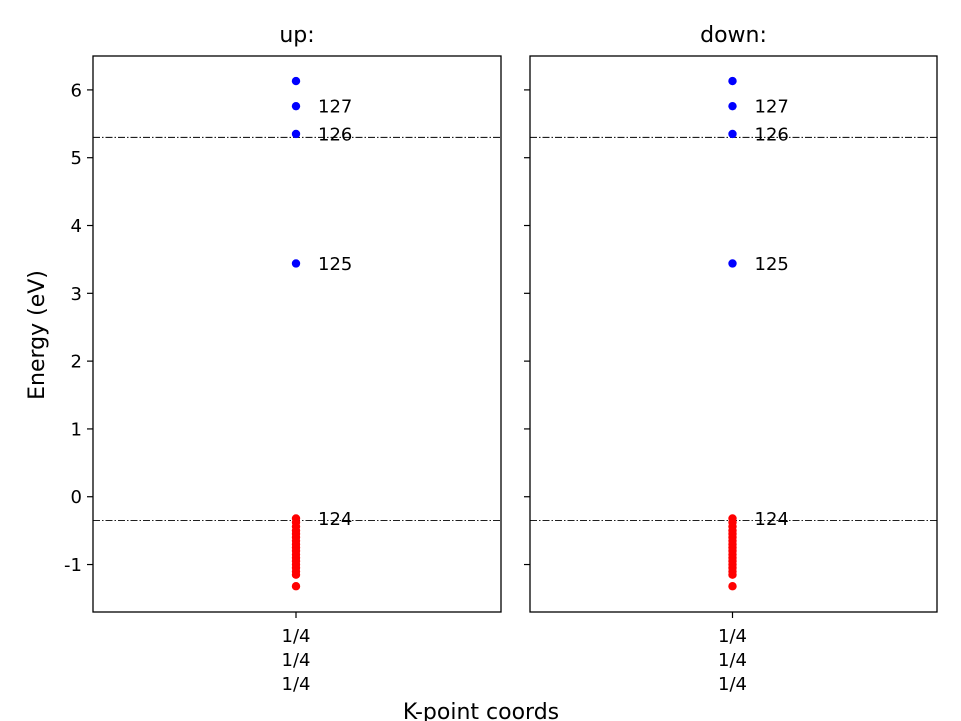 The height and width of the screenshot is (721, 961). What do you see at coordinates (76, 90) in the screenshot?
I see `y-tick-label: 6` at bounding box center [76, 90].